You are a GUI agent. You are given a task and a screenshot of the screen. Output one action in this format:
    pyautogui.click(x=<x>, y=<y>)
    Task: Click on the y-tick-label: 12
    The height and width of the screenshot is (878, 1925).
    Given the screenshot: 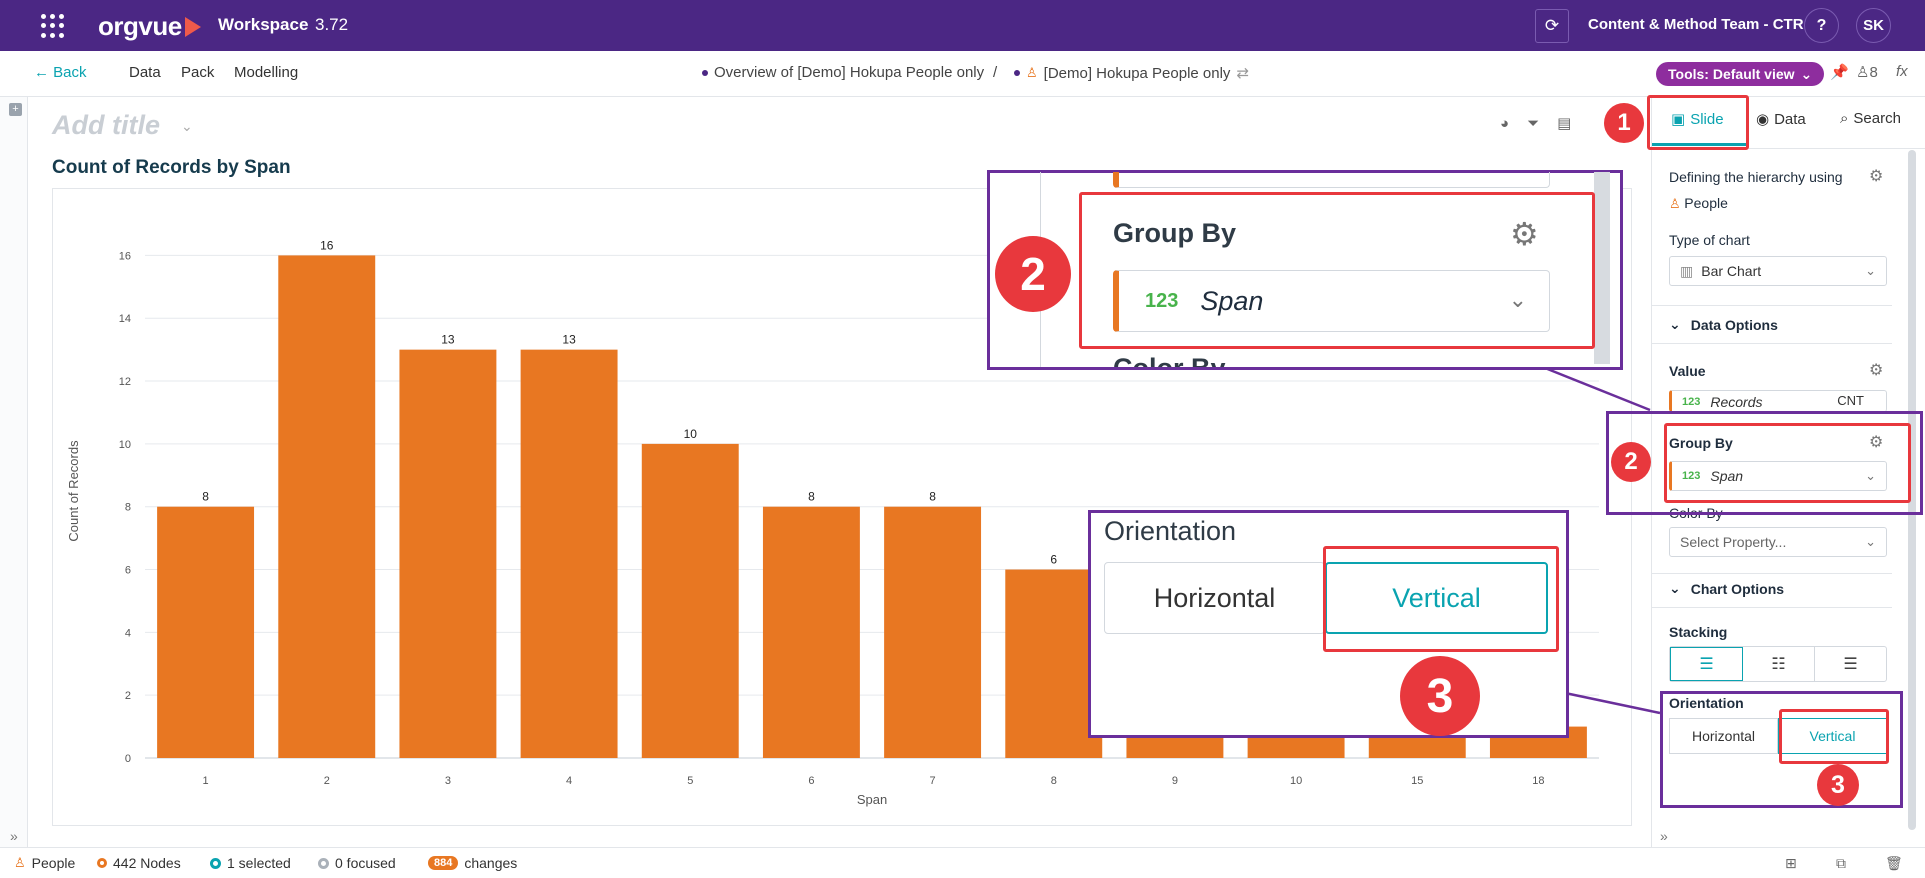 What is the action you would take?
    pyautogui.click(x=125, y=382)
    